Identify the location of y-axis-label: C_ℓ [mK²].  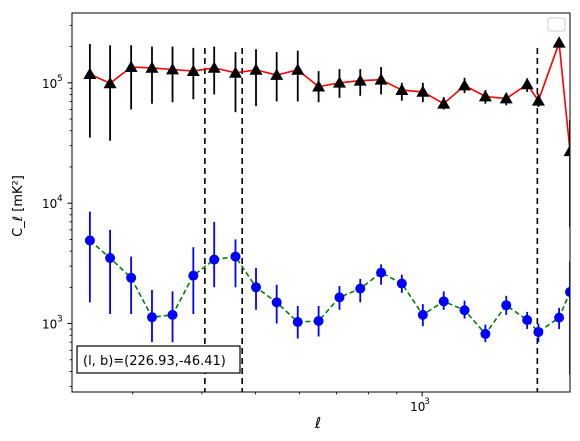
(18, 206).